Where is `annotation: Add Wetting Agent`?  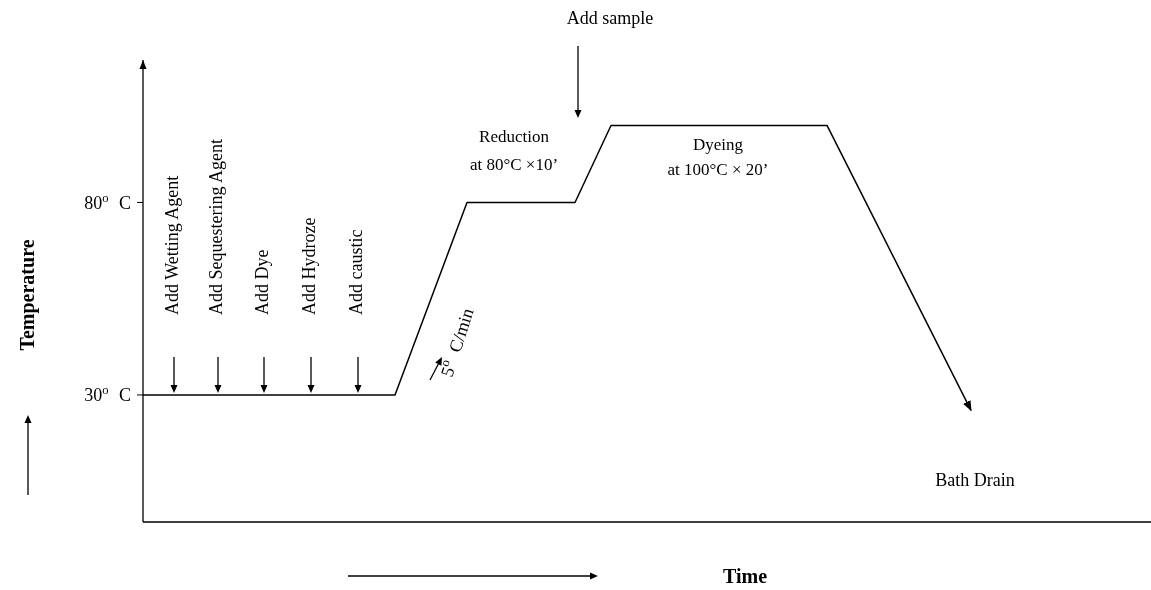
annotation: Add Wetting Agent is located at coordinates (172, 245).